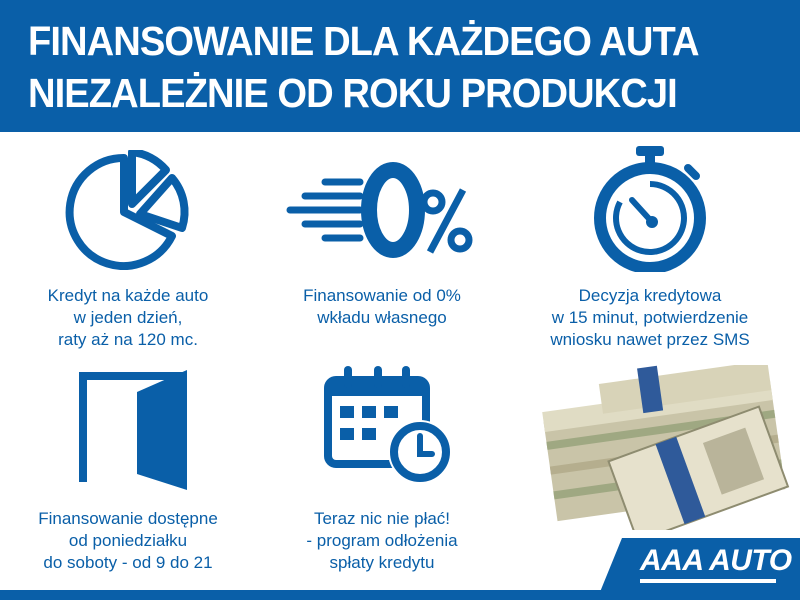 Image resolution: width=800 pixels, height=600 pixels. I want to click on stopwatch-icon, so click(650, 209).